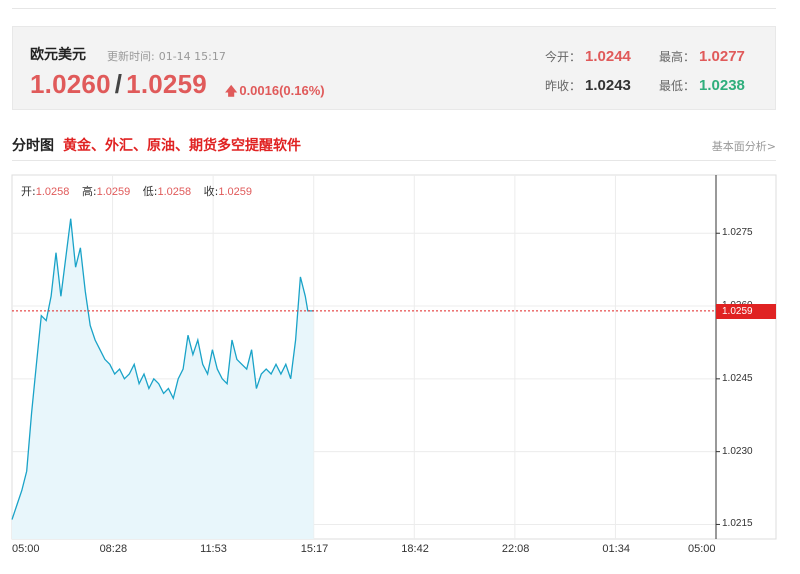 The image size is (800, 574). What do you see at coordinates (743, 146) in the screenshot?
I see `fundamental-analysis-link: 基本面分析>` at bounding box center [743, 146].